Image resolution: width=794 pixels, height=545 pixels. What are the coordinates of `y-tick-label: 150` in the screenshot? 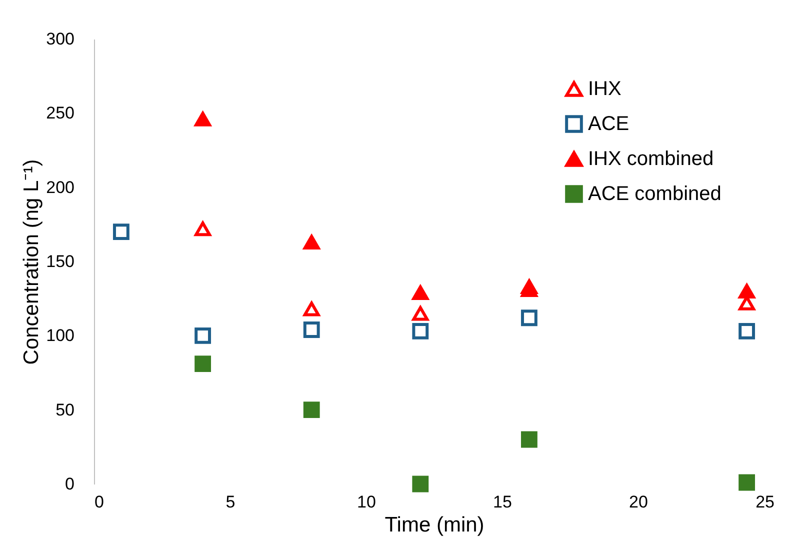 It's located at (60, 261).